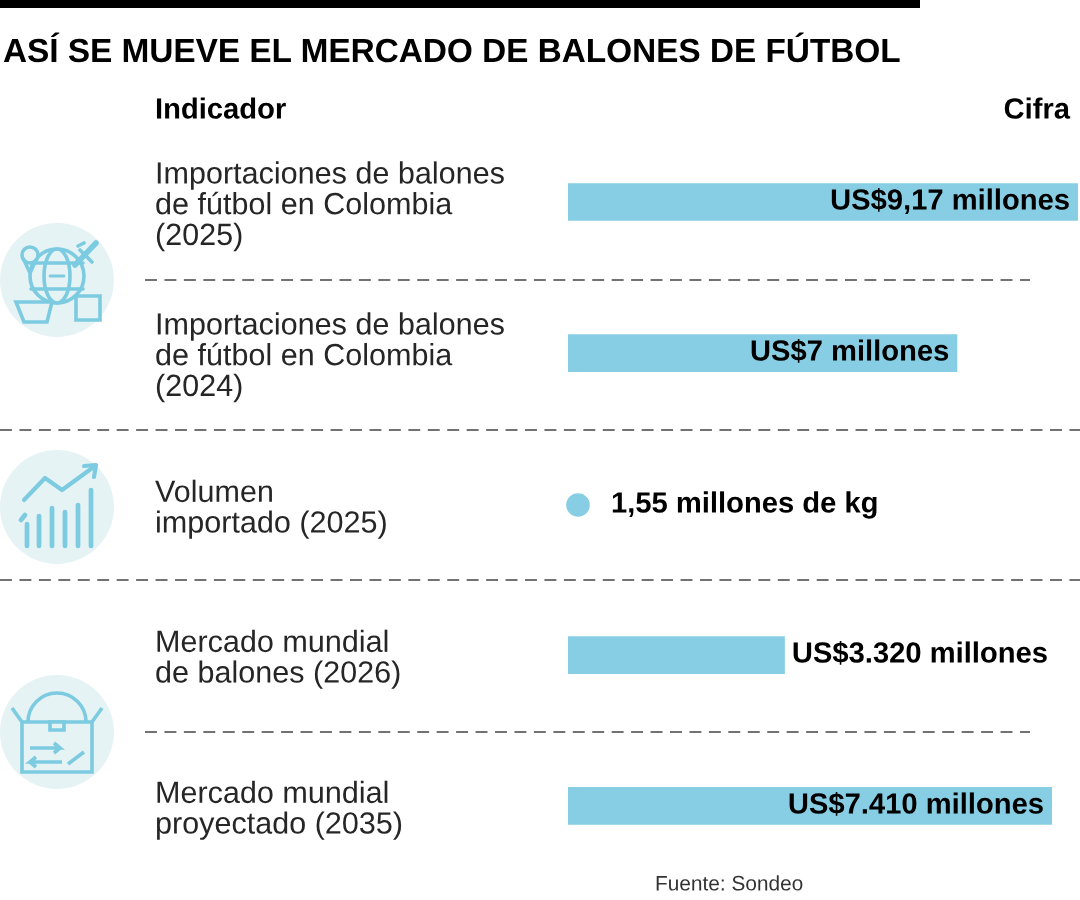 The image size is (1080, 900). What do you see at coordinates (330, 357) in the screenshot?
I see `y-tick-label: Importaciones de balones de fútbol en Colombia (2024)` at bounding box center [330, 357].